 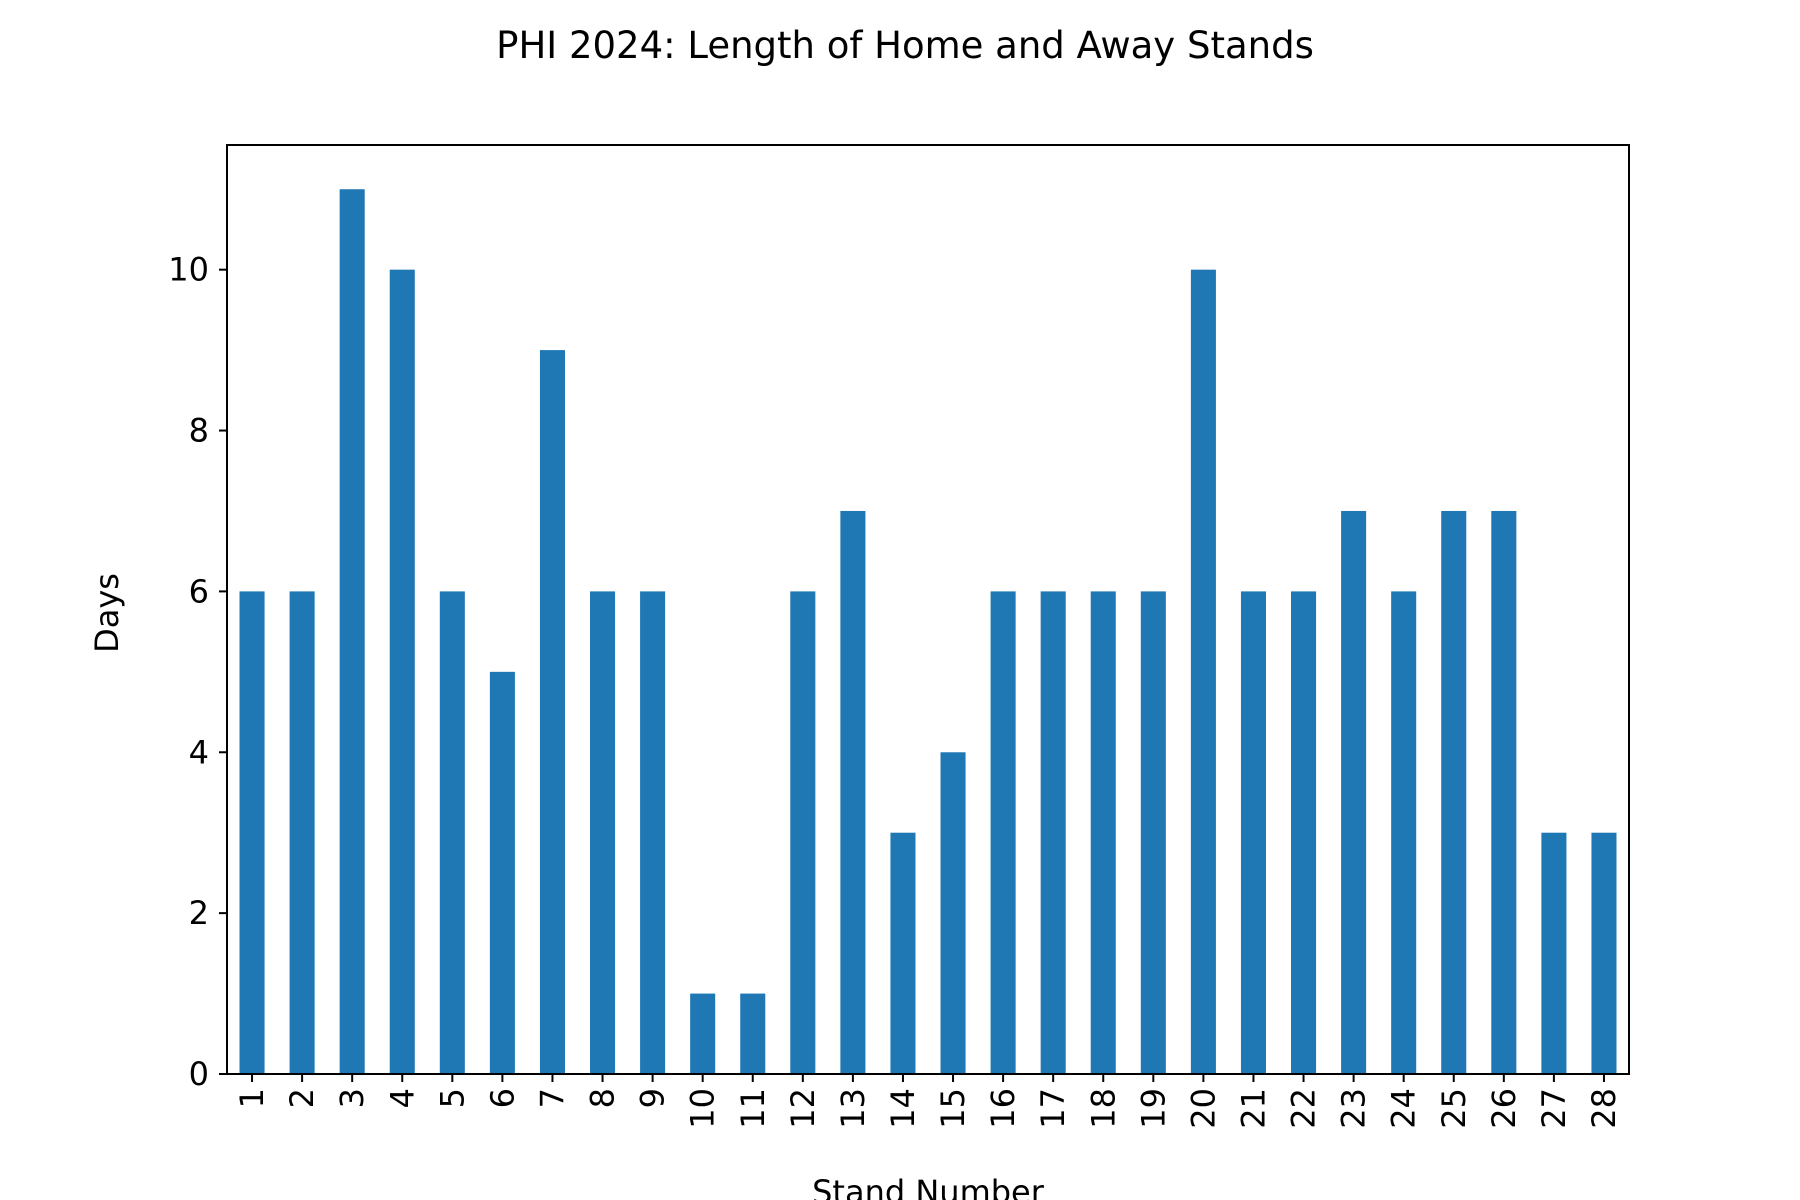 What do you see at coordinates (603, 1098) in the screenshot?
I see `x-tick-label: 8` at bounding box center [603, 1098].